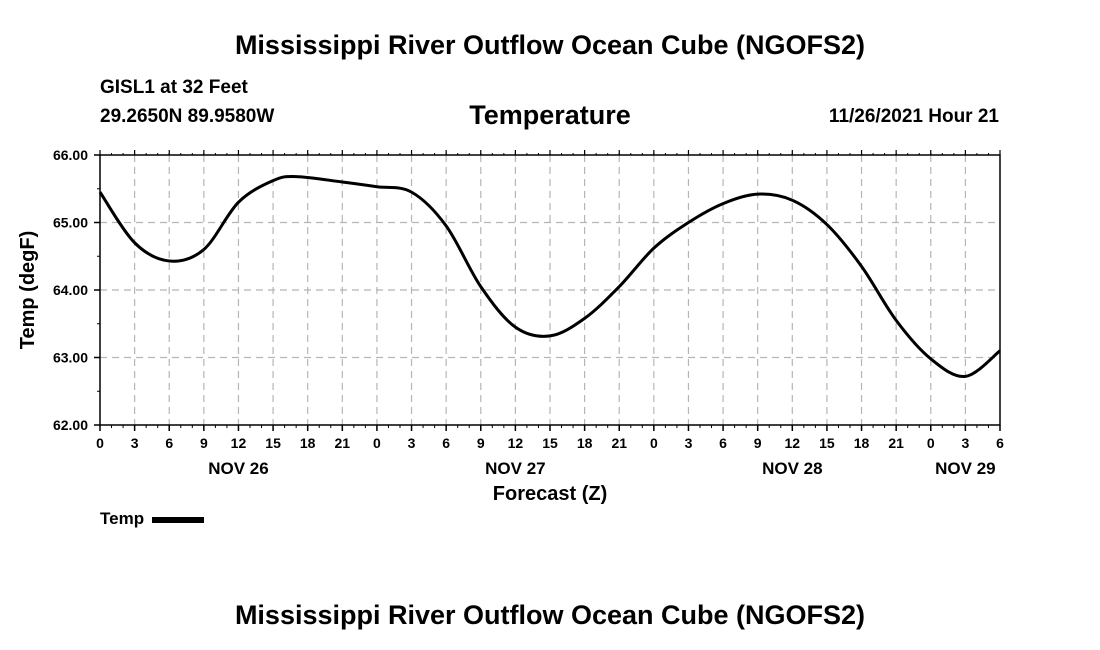 This screenshot has width=1100, height=650. I want to click on forecast-datetime: 11/26/2021 Hour 21, so click(913, 116).